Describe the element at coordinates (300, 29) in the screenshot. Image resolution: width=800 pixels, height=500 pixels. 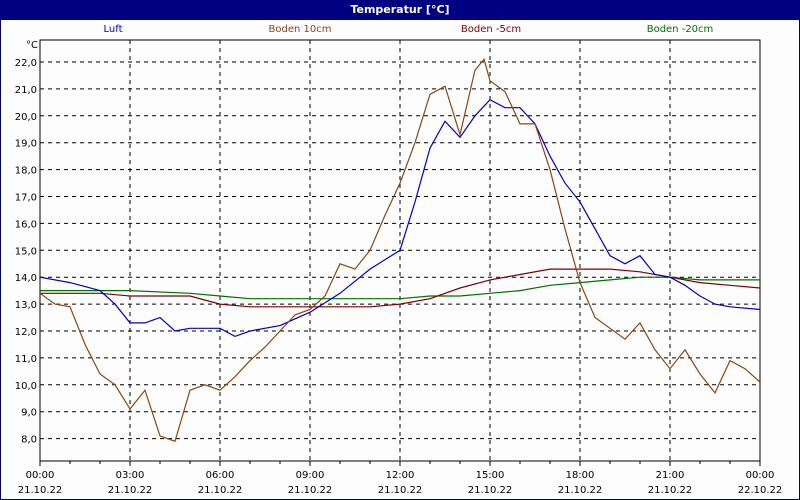
I see `legend-item: Boden 10cm` at that location.